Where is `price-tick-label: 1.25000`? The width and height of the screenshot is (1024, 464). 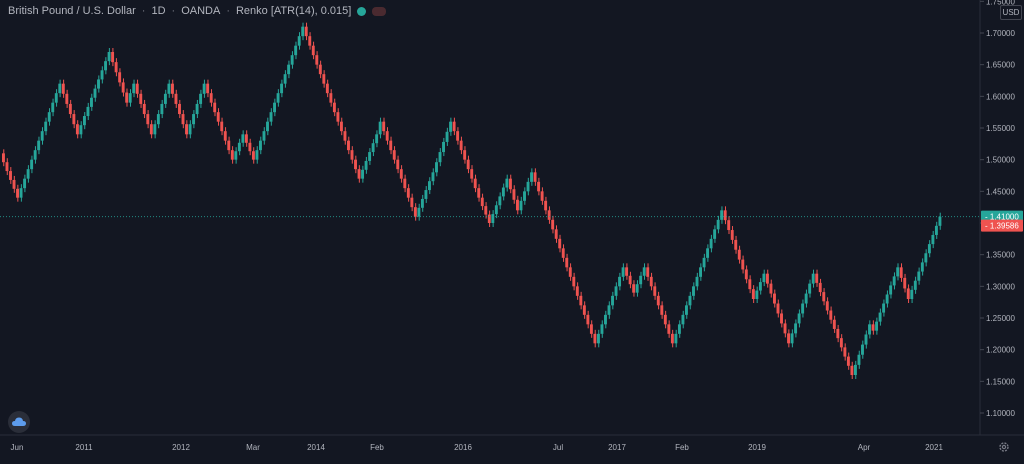
price-tick-label: 1.25000 is located at coordinates (1000, 318).